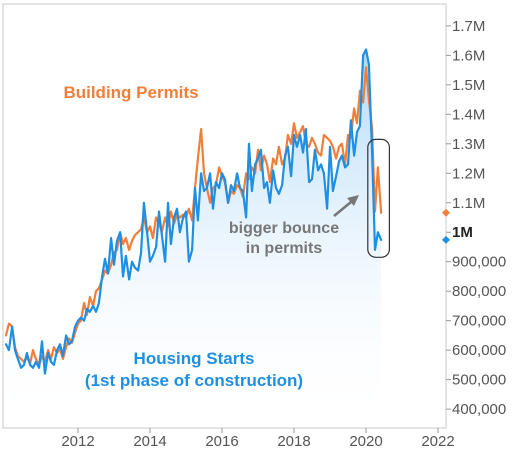 This screenshot has width=513, height=450. Describe the element at coordinates (353, 200) in the screenshot. I see `annotation-arrow-head` at that location.